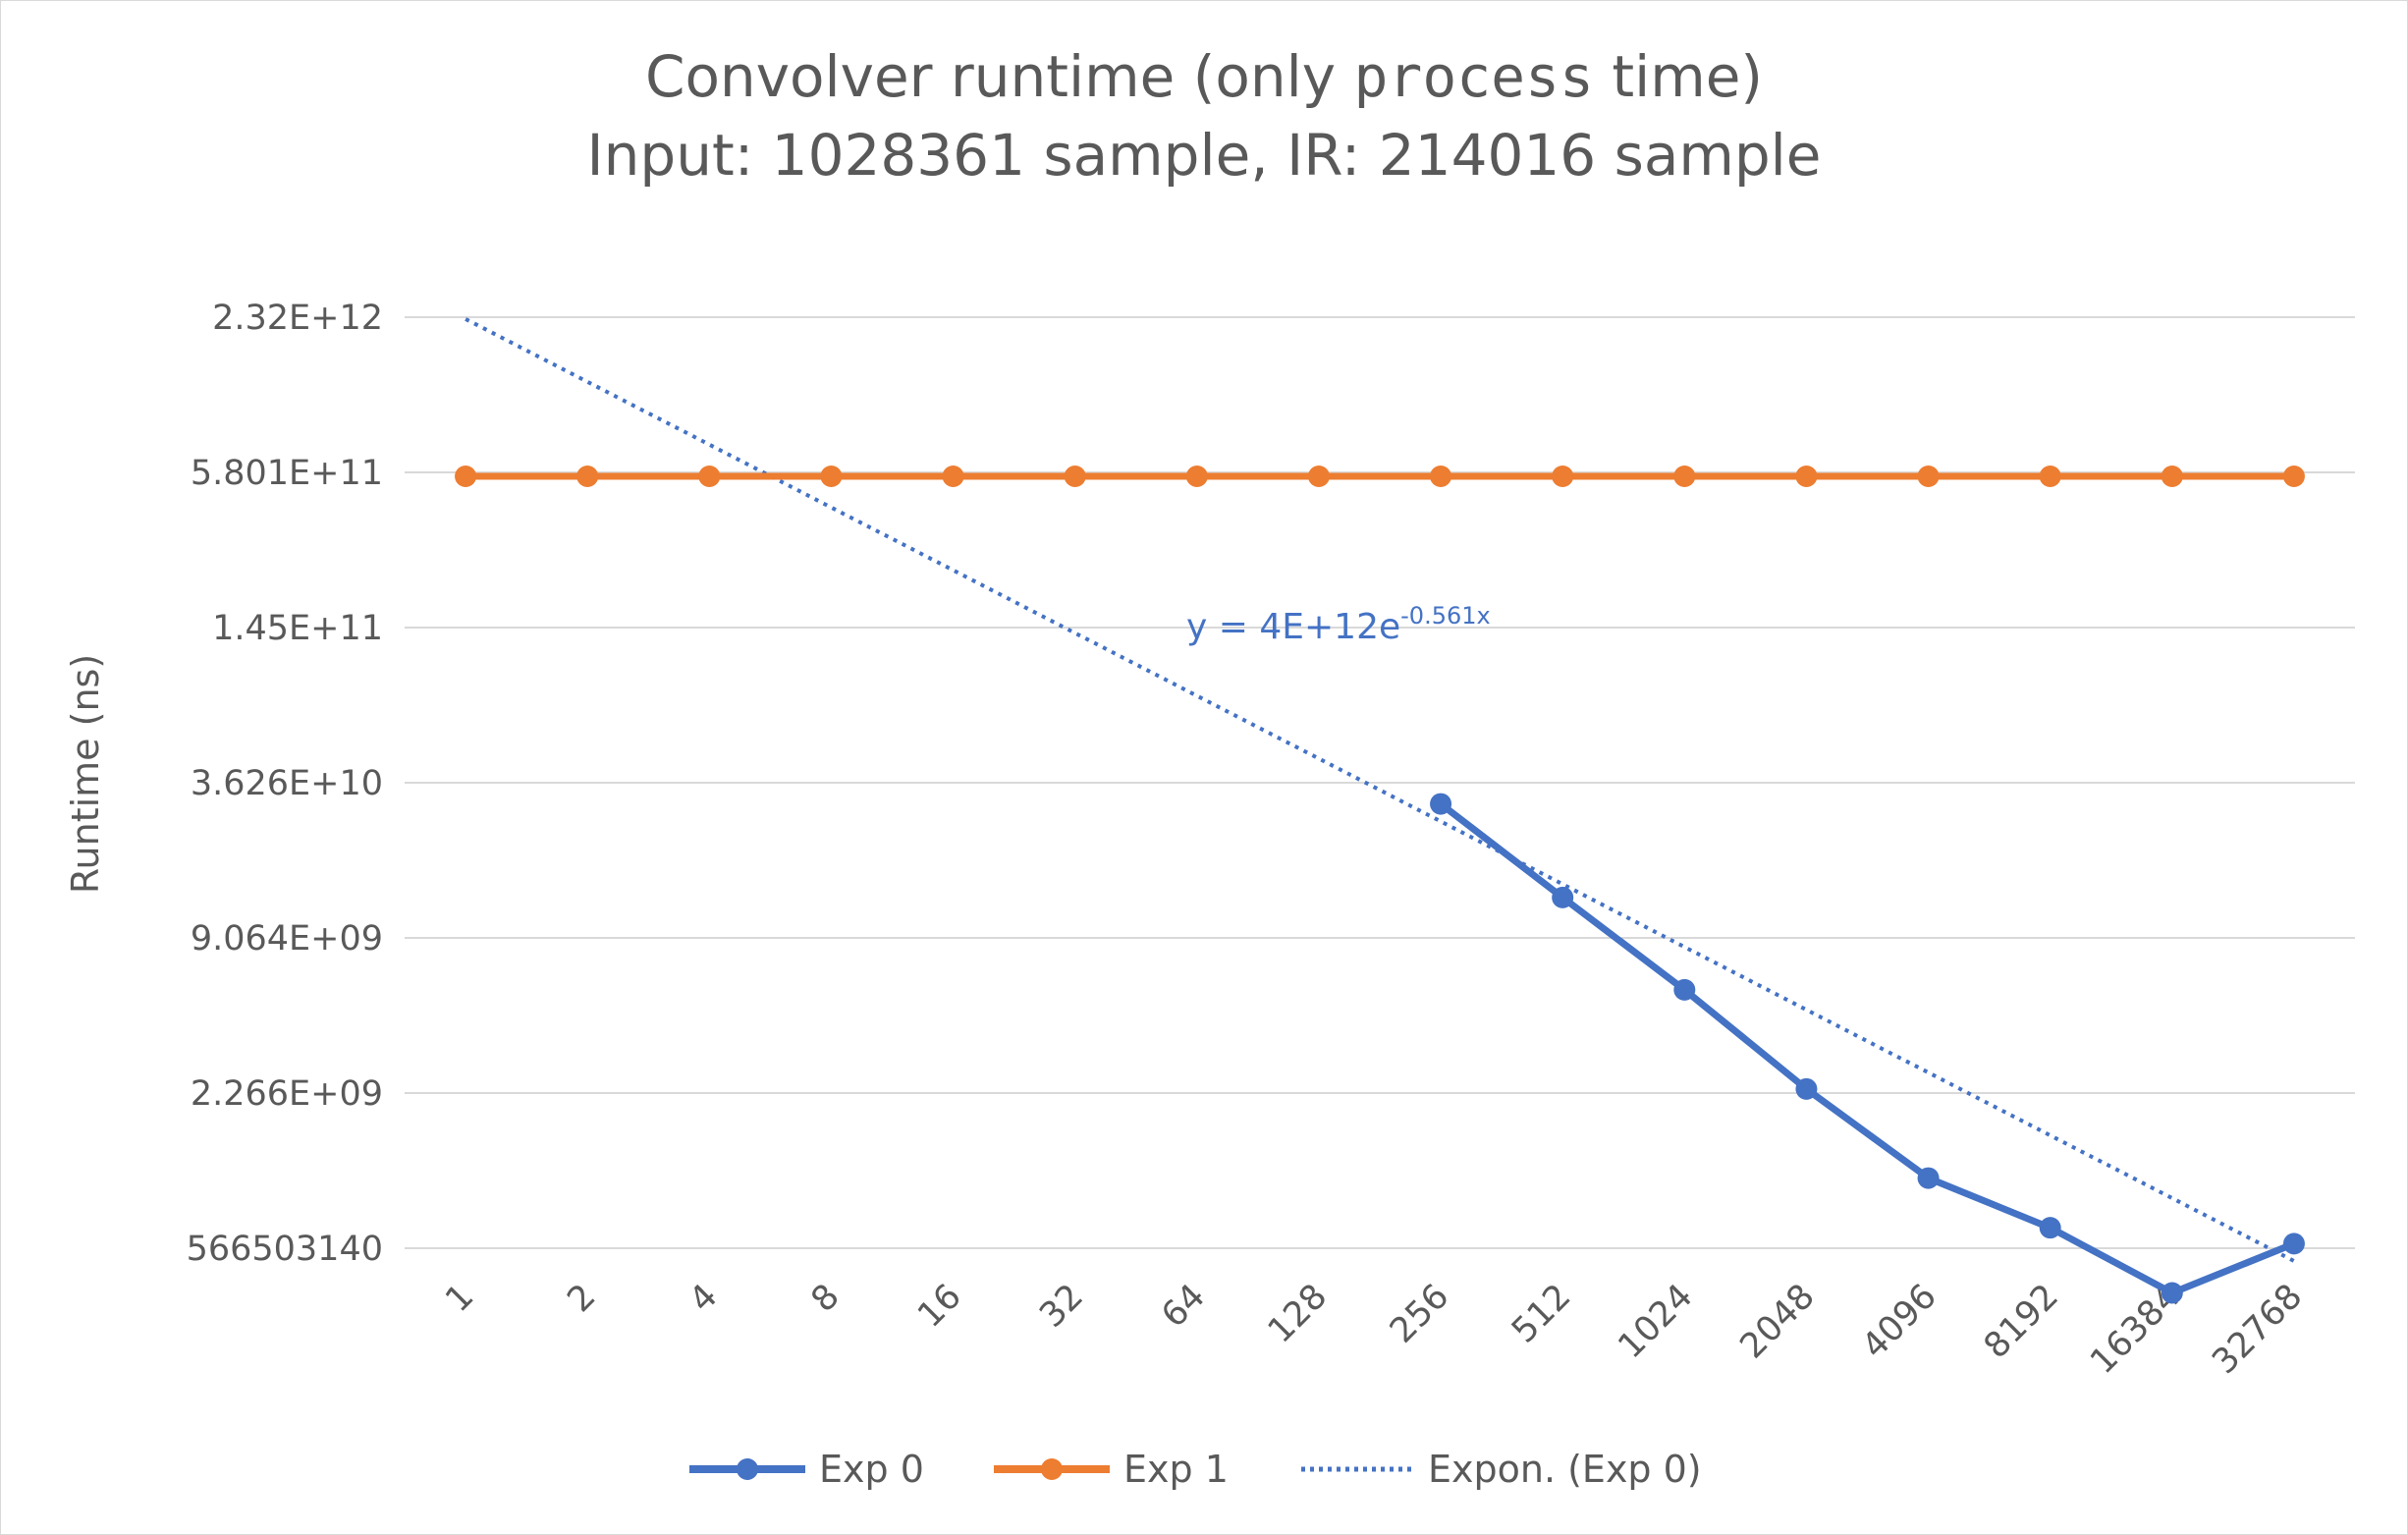 The height and width of the screenshot is (1535, 2408). What do you see at coordinates (1474, 76) in the screenshot?
I see `title-line1-code: process` at bounding box center [1474, 76].